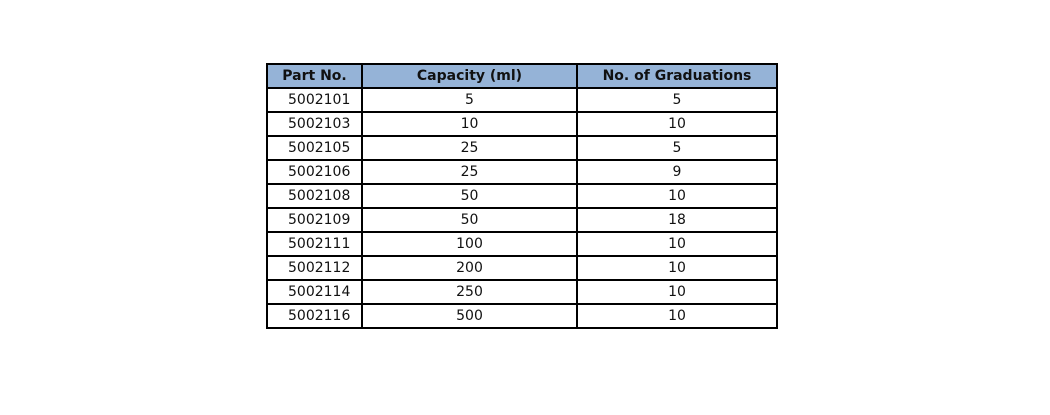 The width and height of the screenshot is (1050, 415). What do you see at coordinates (469, 292) in the screenshot?
I see `cell-capacity: 250` at bounding box center [469, 292].